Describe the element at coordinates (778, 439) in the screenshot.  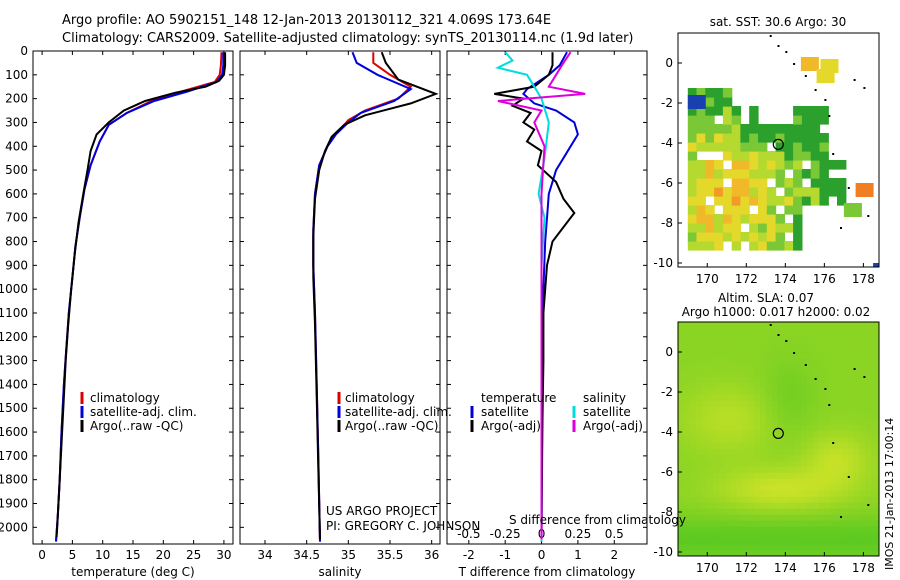
I see `sla-map-axes` at that location.